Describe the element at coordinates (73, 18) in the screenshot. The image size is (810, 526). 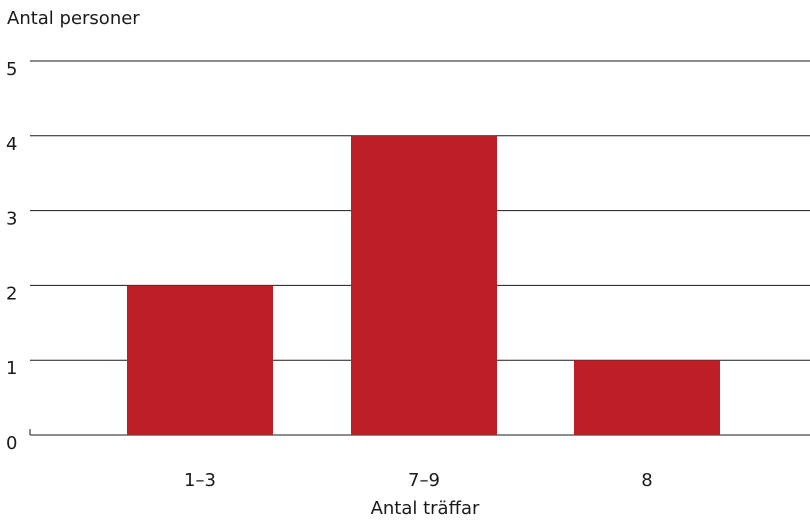
I see `y-axis-label: Antal personer` at that location.